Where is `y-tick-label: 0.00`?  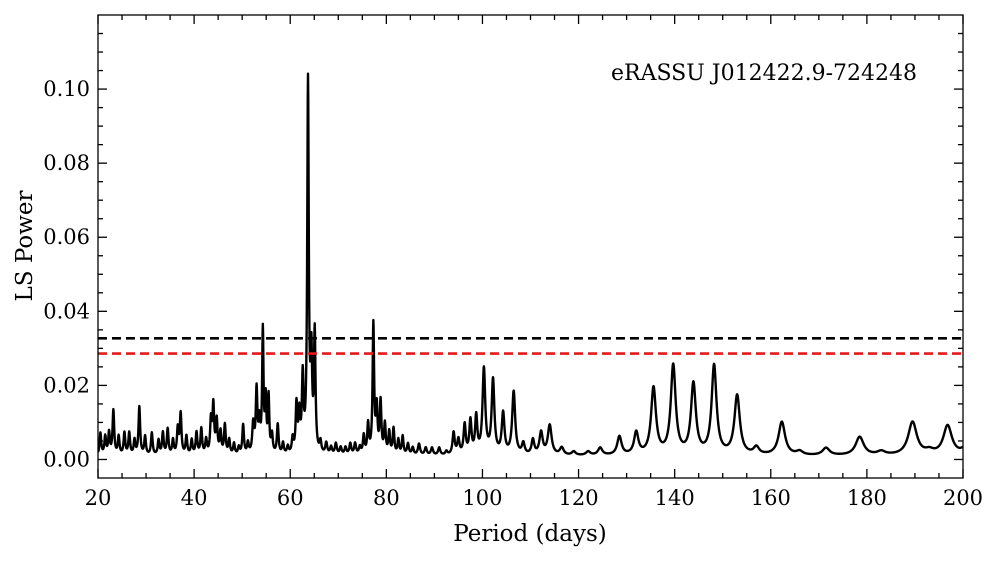 y-tick-label: 0.00 is located at coordinates (66, 459).